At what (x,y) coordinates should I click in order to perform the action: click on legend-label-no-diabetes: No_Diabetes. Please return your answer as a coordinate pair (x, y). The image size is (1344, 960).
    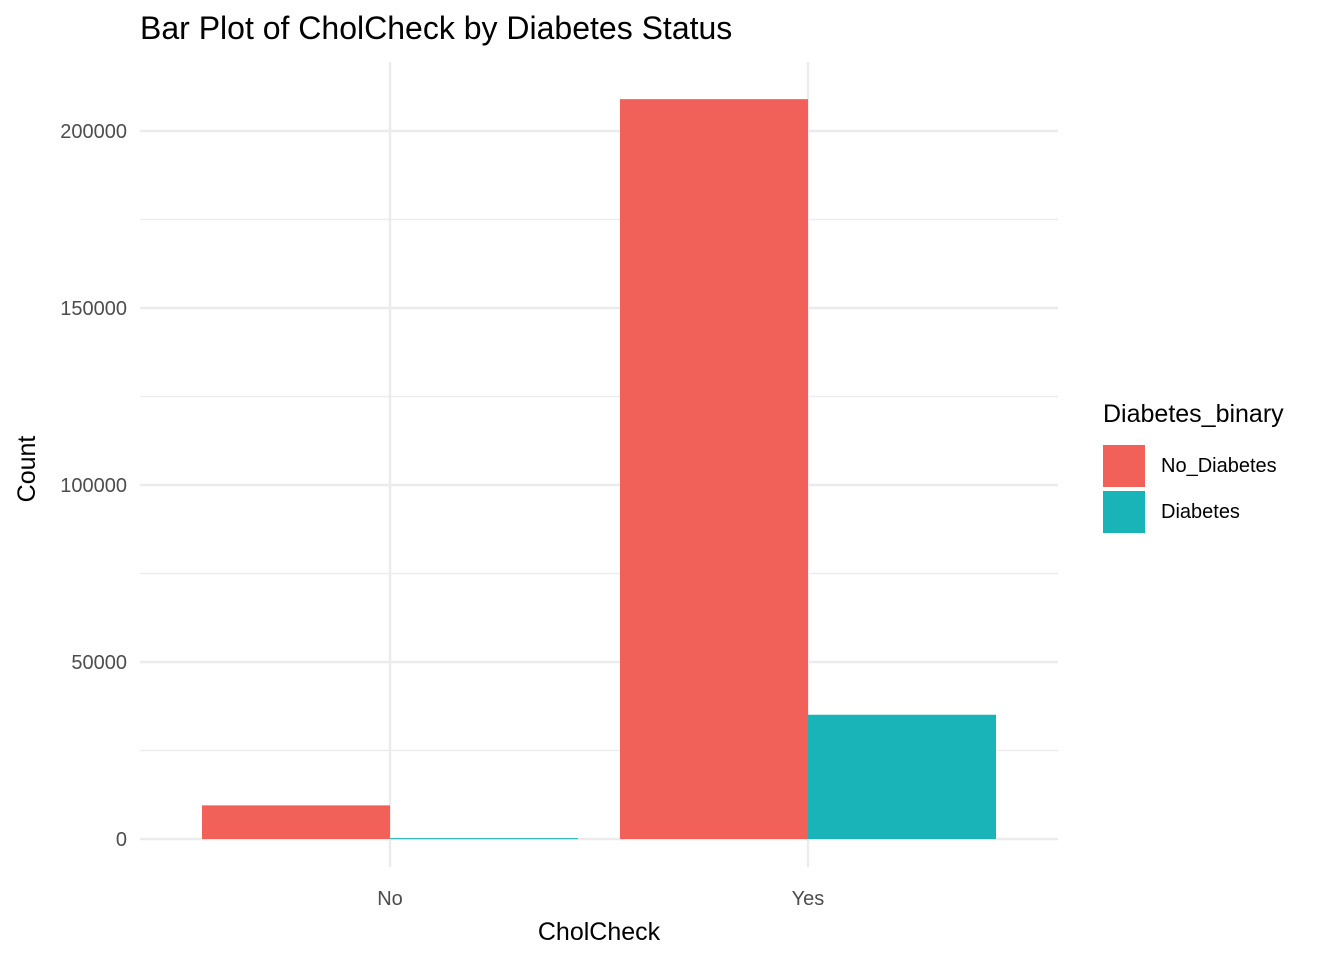
    Looking at the image, I should click on (1219, 465).